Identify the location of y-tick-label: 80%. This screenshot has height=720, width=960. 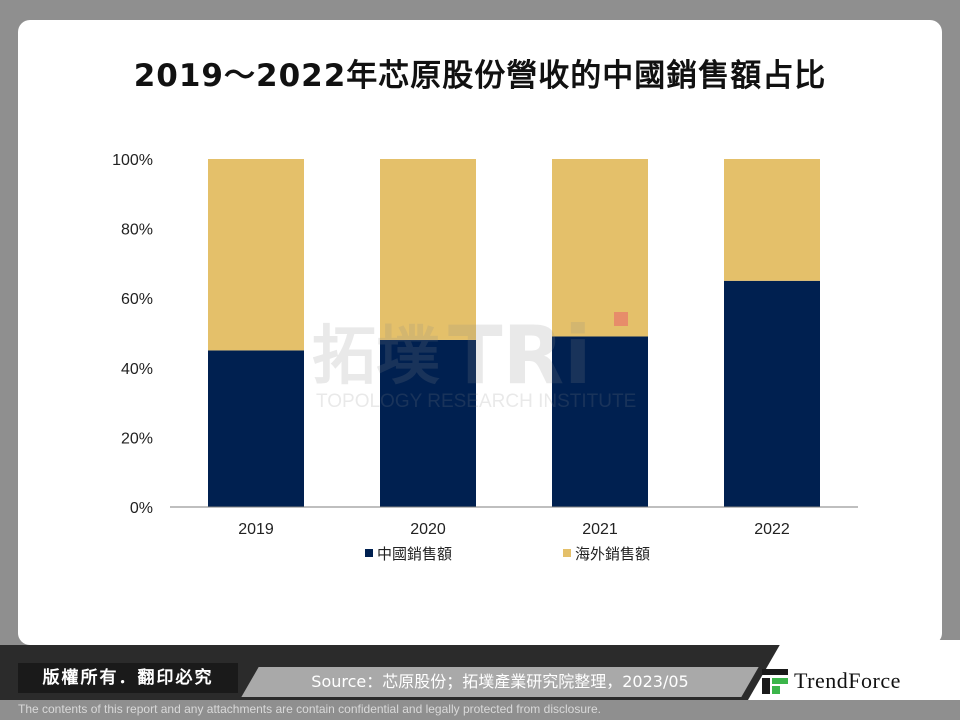
(137, 230).